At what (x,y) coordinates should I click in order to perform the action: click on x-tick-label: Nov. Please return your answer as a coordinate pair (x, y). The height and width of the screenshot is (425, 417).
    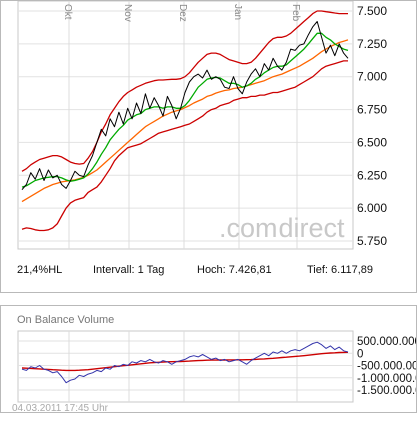
    Looking at the image, I should click on (127, 13).